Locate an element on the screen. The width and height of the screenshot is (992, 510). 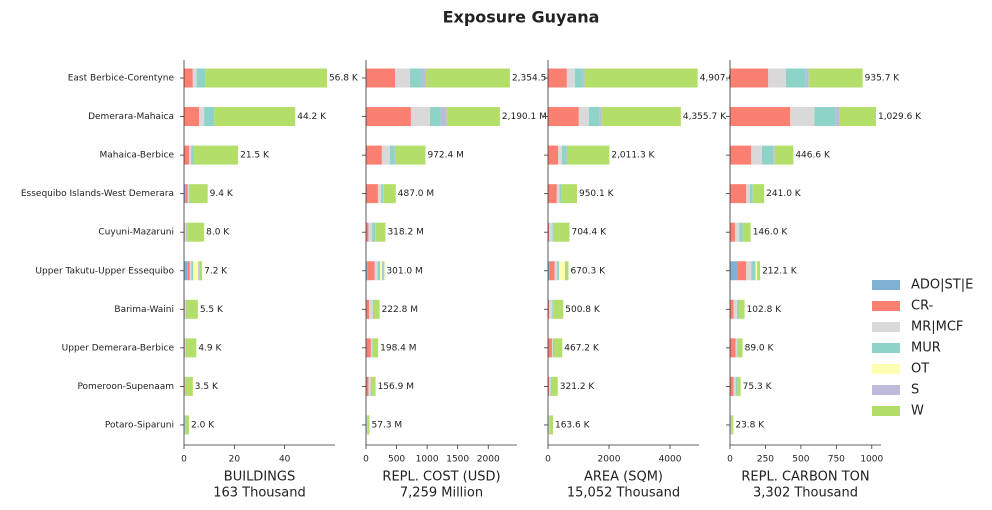
y-tick-label: Cuyuni-Mazaruni is located at coordinates (136, 233).